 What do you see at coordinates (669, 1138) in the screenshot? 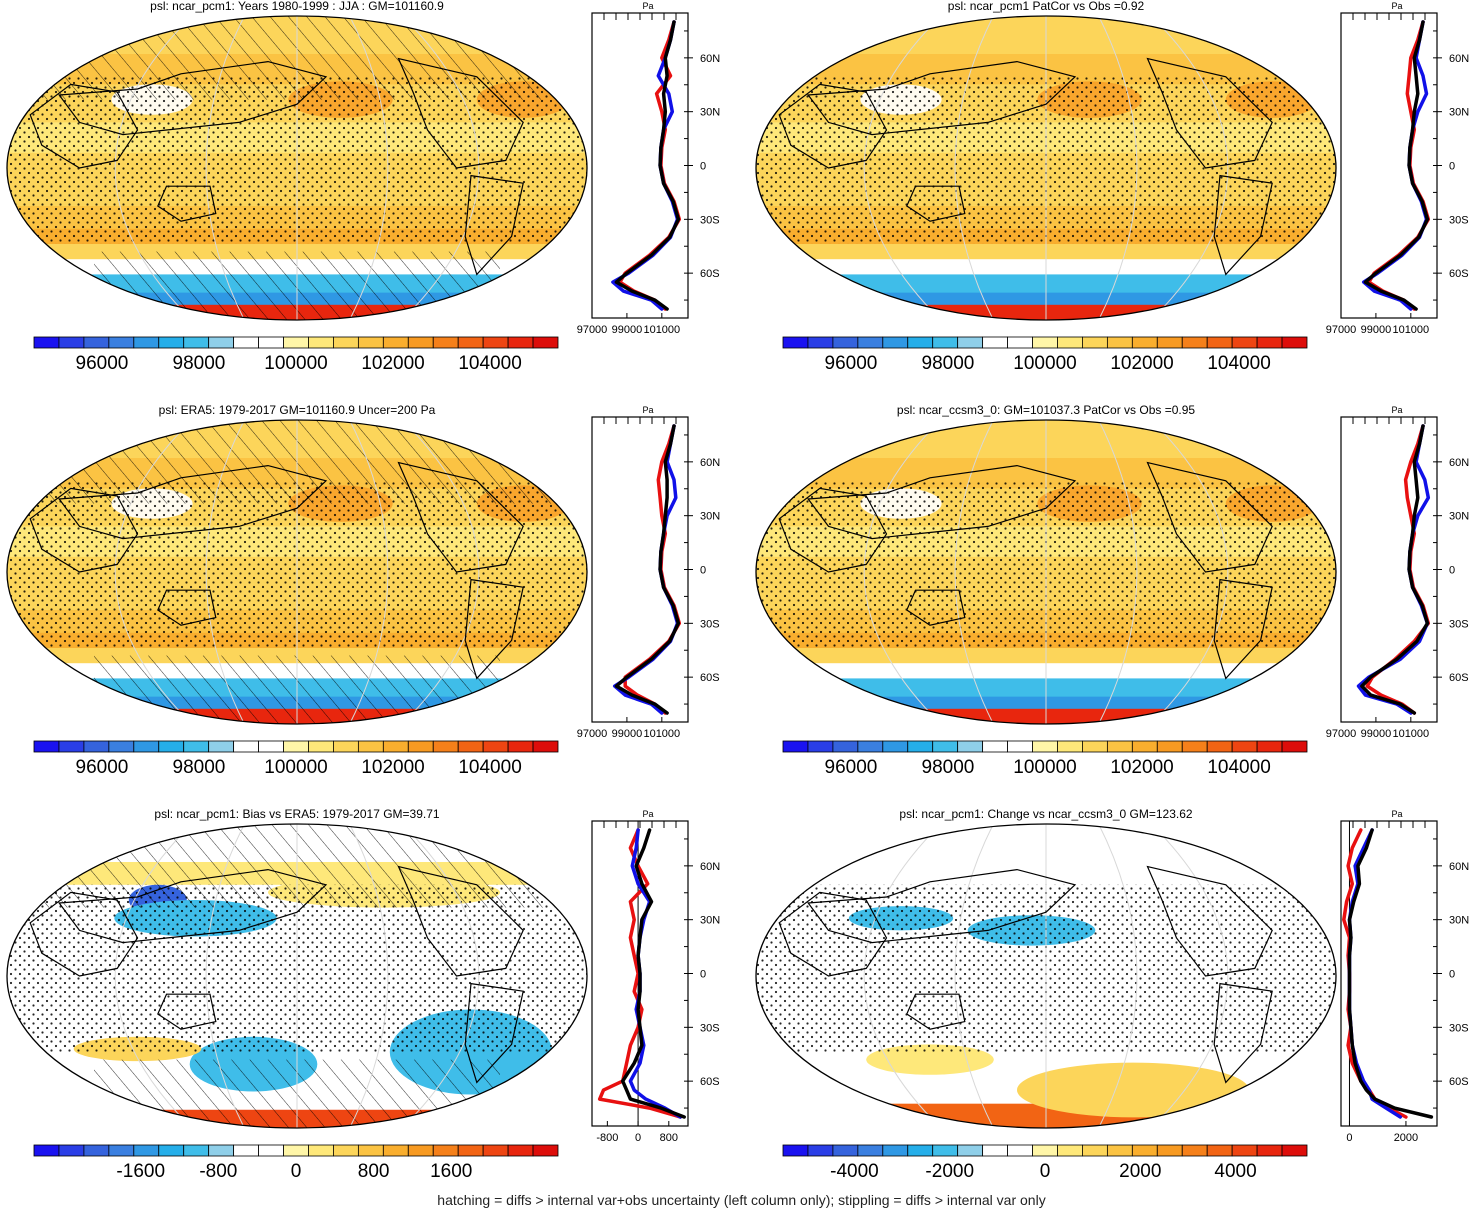
I see `profile-x-label: 800` at bounding box center [669, 1138].